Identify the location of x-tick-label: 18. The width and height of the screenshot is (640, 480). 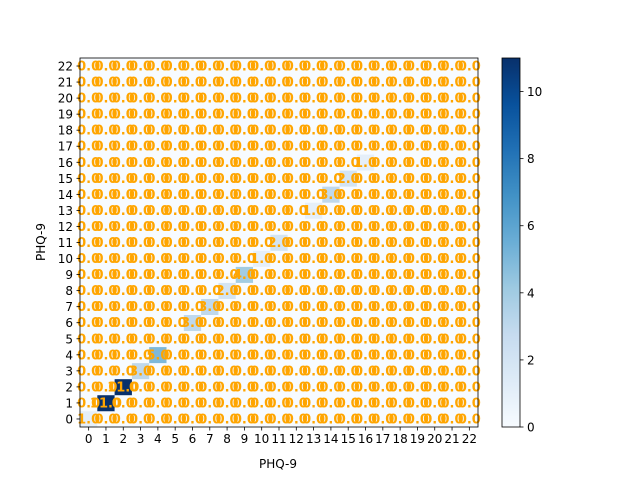
(399, 439).